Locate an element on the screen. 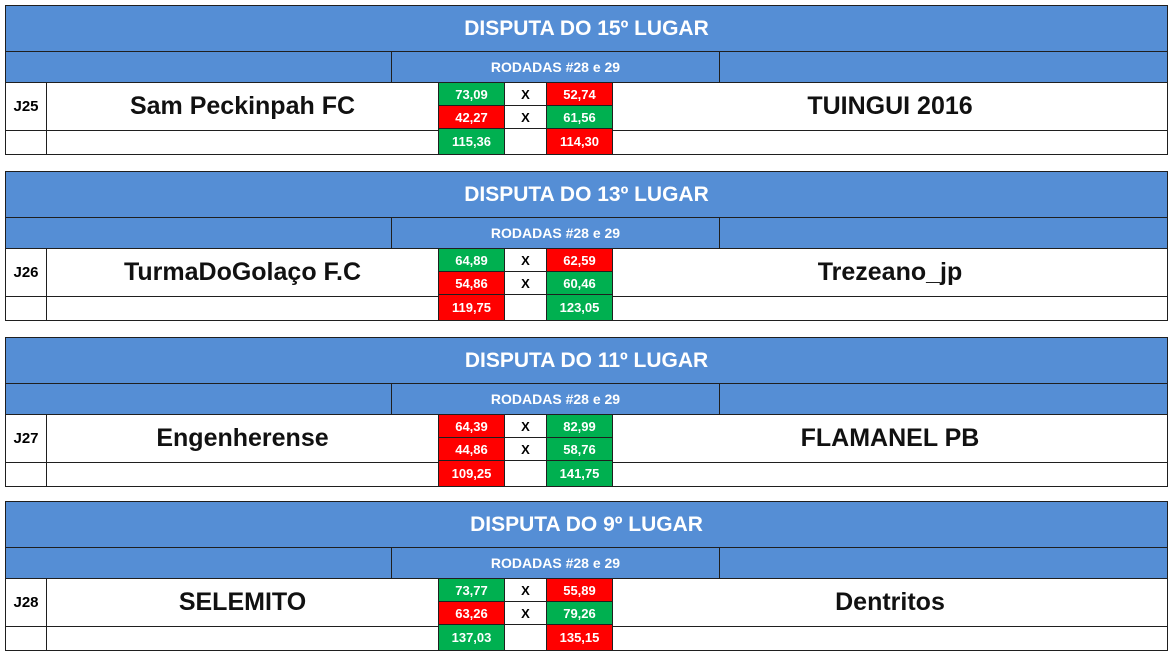 This screenshot has height=660, width=1172. match-code: J28 is located at coordinates (26, 603).